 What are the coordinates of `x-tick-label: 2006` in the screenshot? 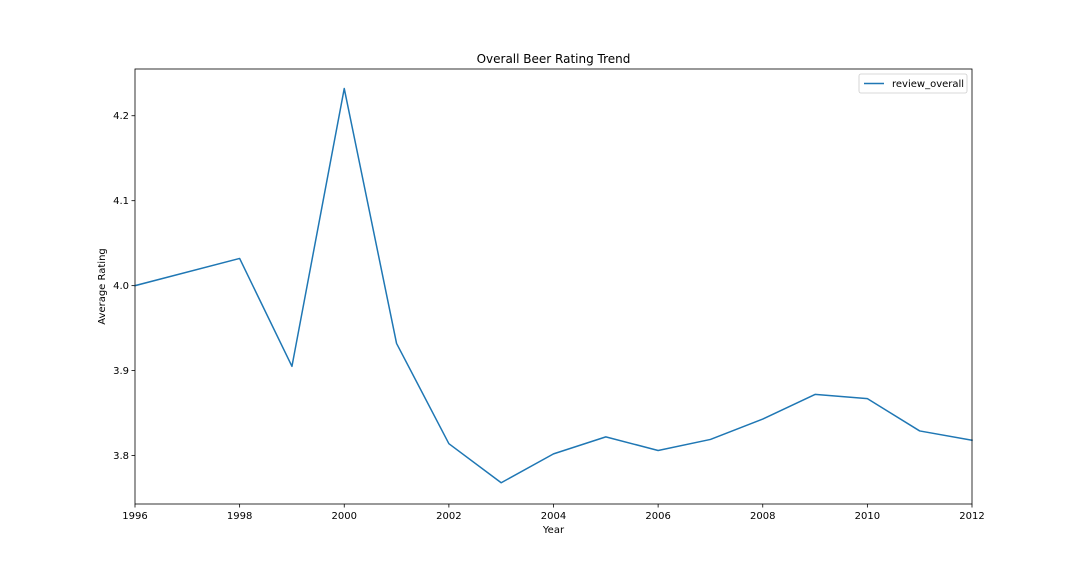 It's located at (657, 516).